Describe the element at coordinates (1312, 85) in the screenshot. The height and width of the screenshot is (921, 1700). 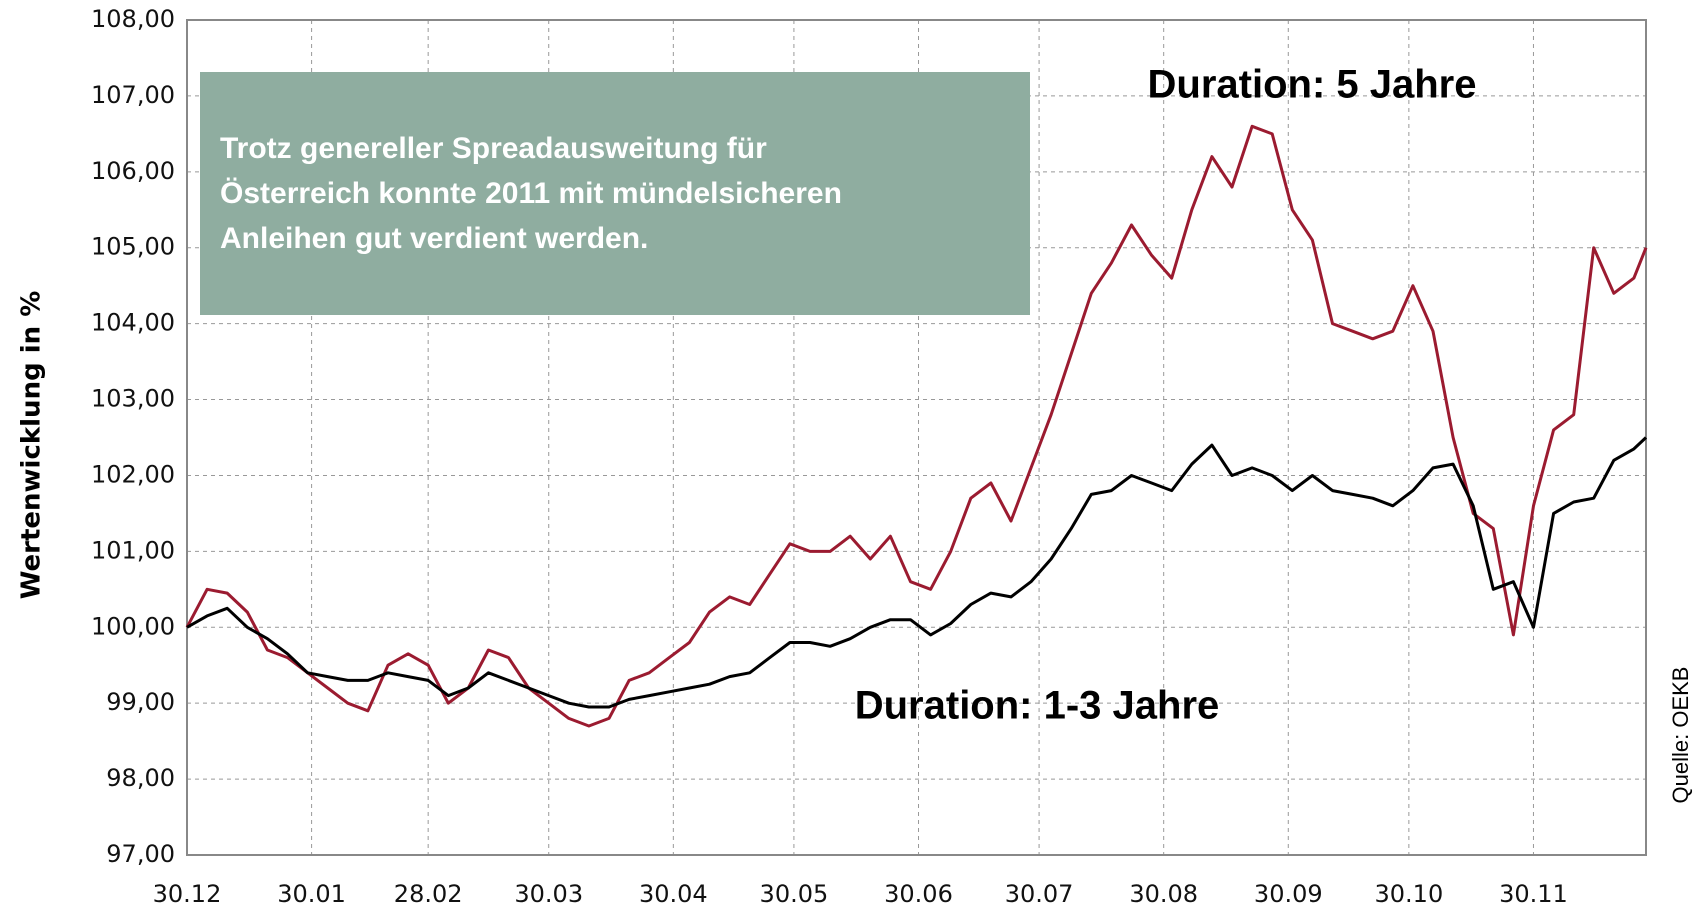
I see `series-label: Duration: 5 Jahre` at that location.